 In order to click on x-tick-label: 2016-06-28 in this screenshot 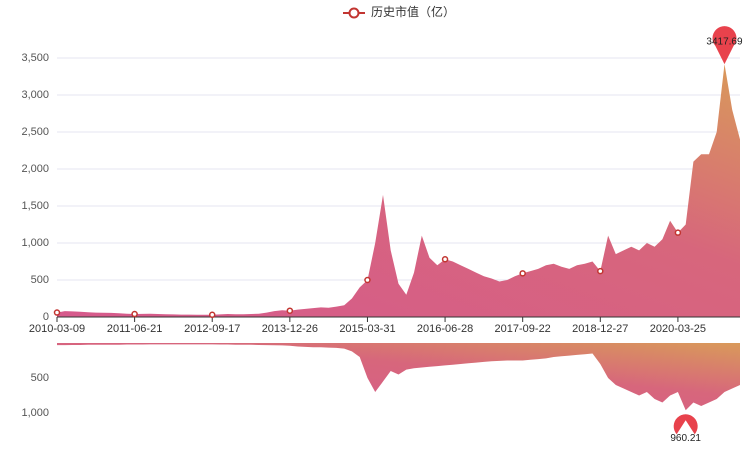, I will do `click(445, 329)`.